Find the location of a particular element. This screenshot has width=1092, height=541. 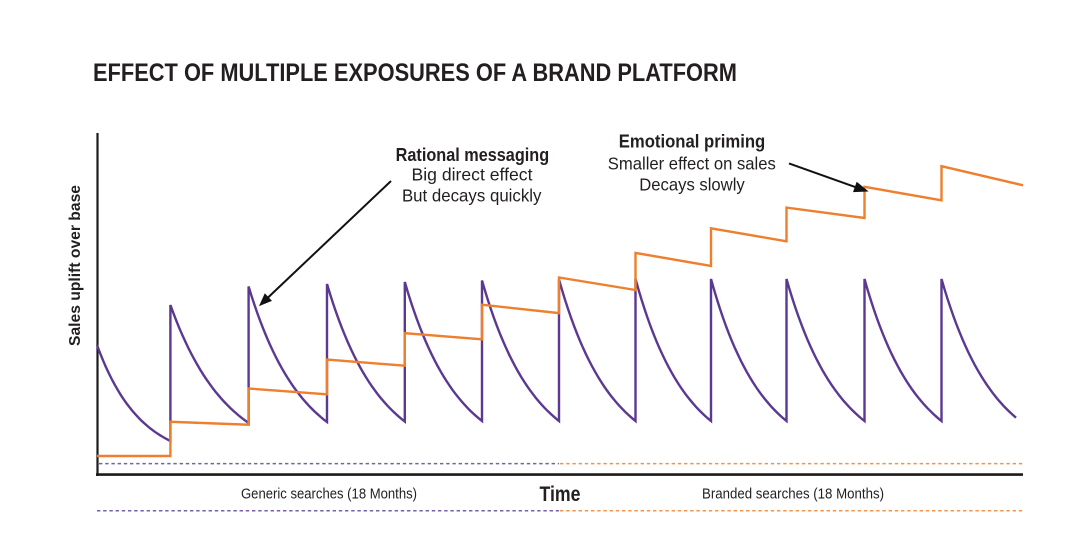

svg-text: Smaller effect on sales is located at coordinates (692, 164).